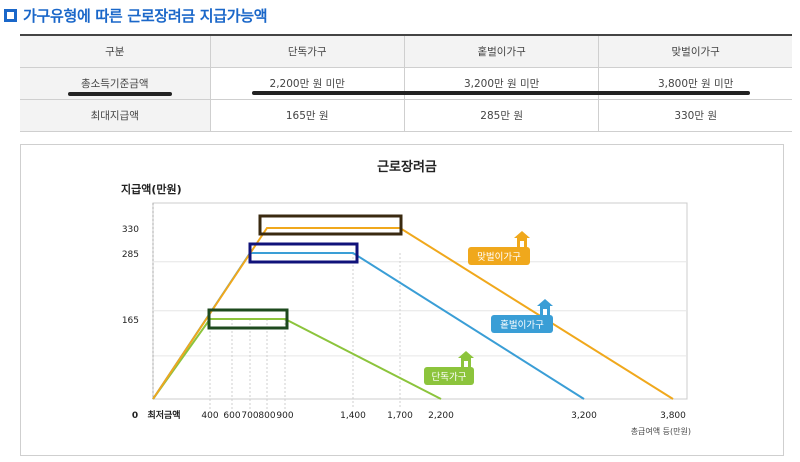 Image resolution: width=800 pixels, height=462 pixels. Describe the element at coordinates (135, 416) in the screenshot. I see `x-origin-label: 0` at that location.